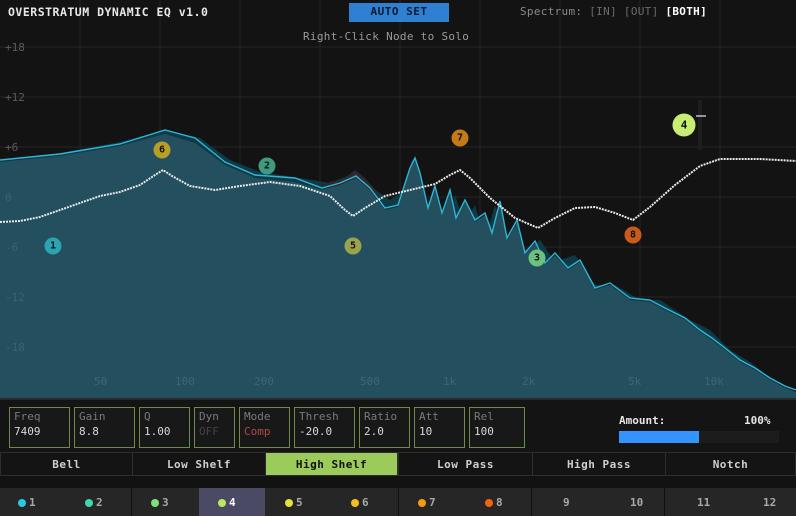  Describe the element at coordinates (770, 502) in the screenshot. I see `band-tab-12: 12` at that location.